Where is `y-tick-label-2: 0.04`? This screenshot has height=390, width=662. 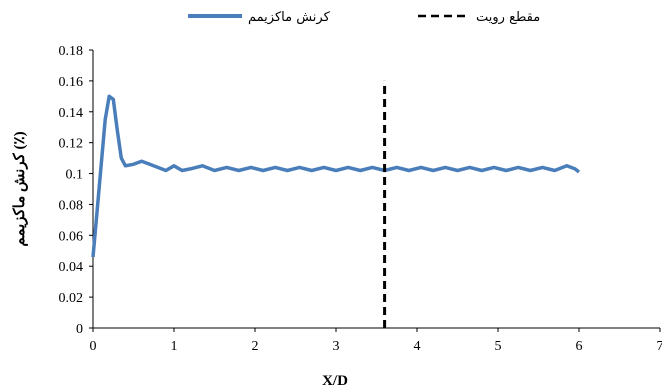
y-tick-label-2: 0.04 is located at coordinates (71, 267).